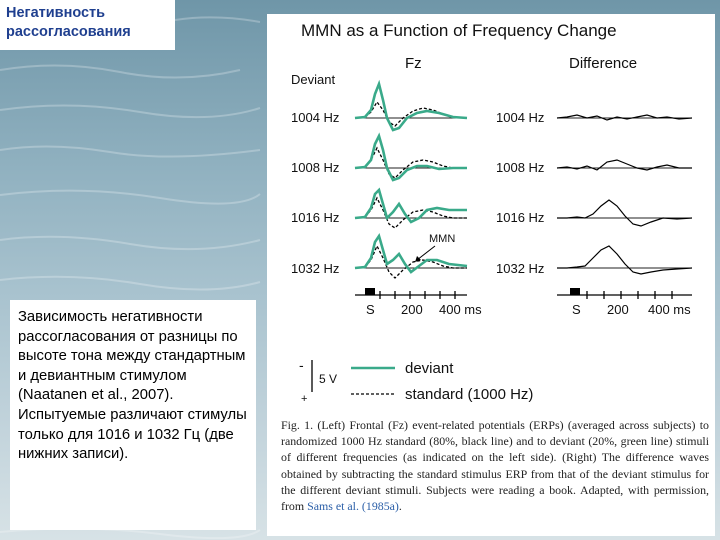 This screenshot has width=720, height=540. Describe the element at coordinates (603, 63) in the screenshot. I see `difference-label: Difference` at that location.